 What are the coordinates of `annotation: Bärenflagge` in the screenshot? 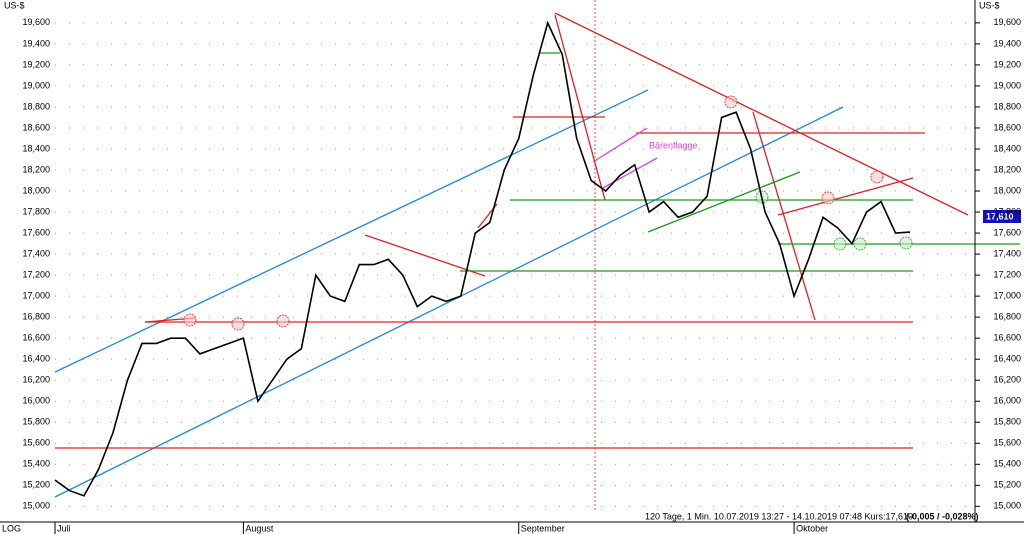 It's located at (673, 145).